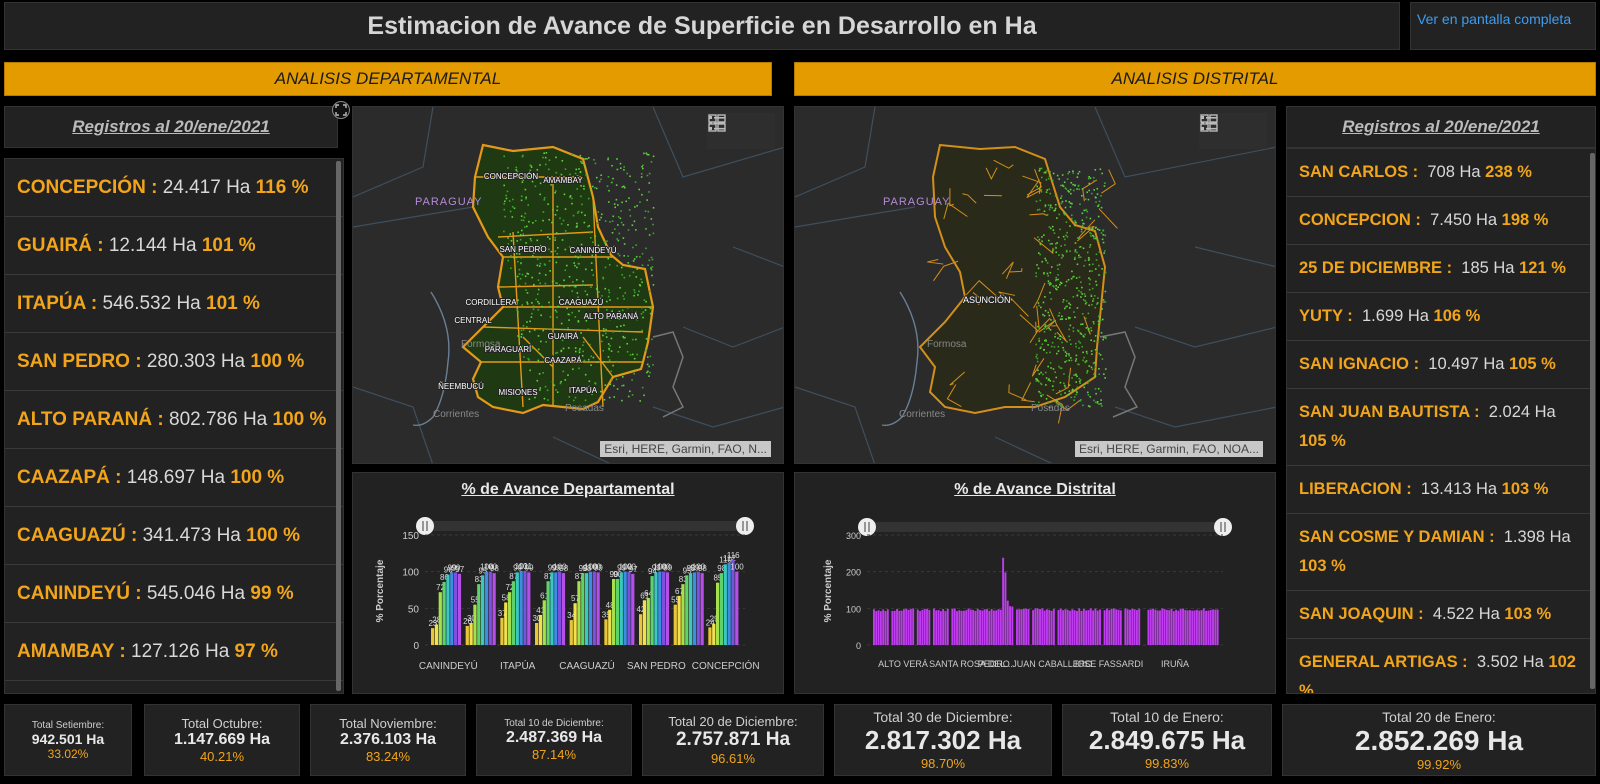 This screenshot has width=1600, height=784. What do you see at coordinates (1592, 421) in the screenshot?
I see `dist-list-scrollbar` at bounding box center [1592, 421].